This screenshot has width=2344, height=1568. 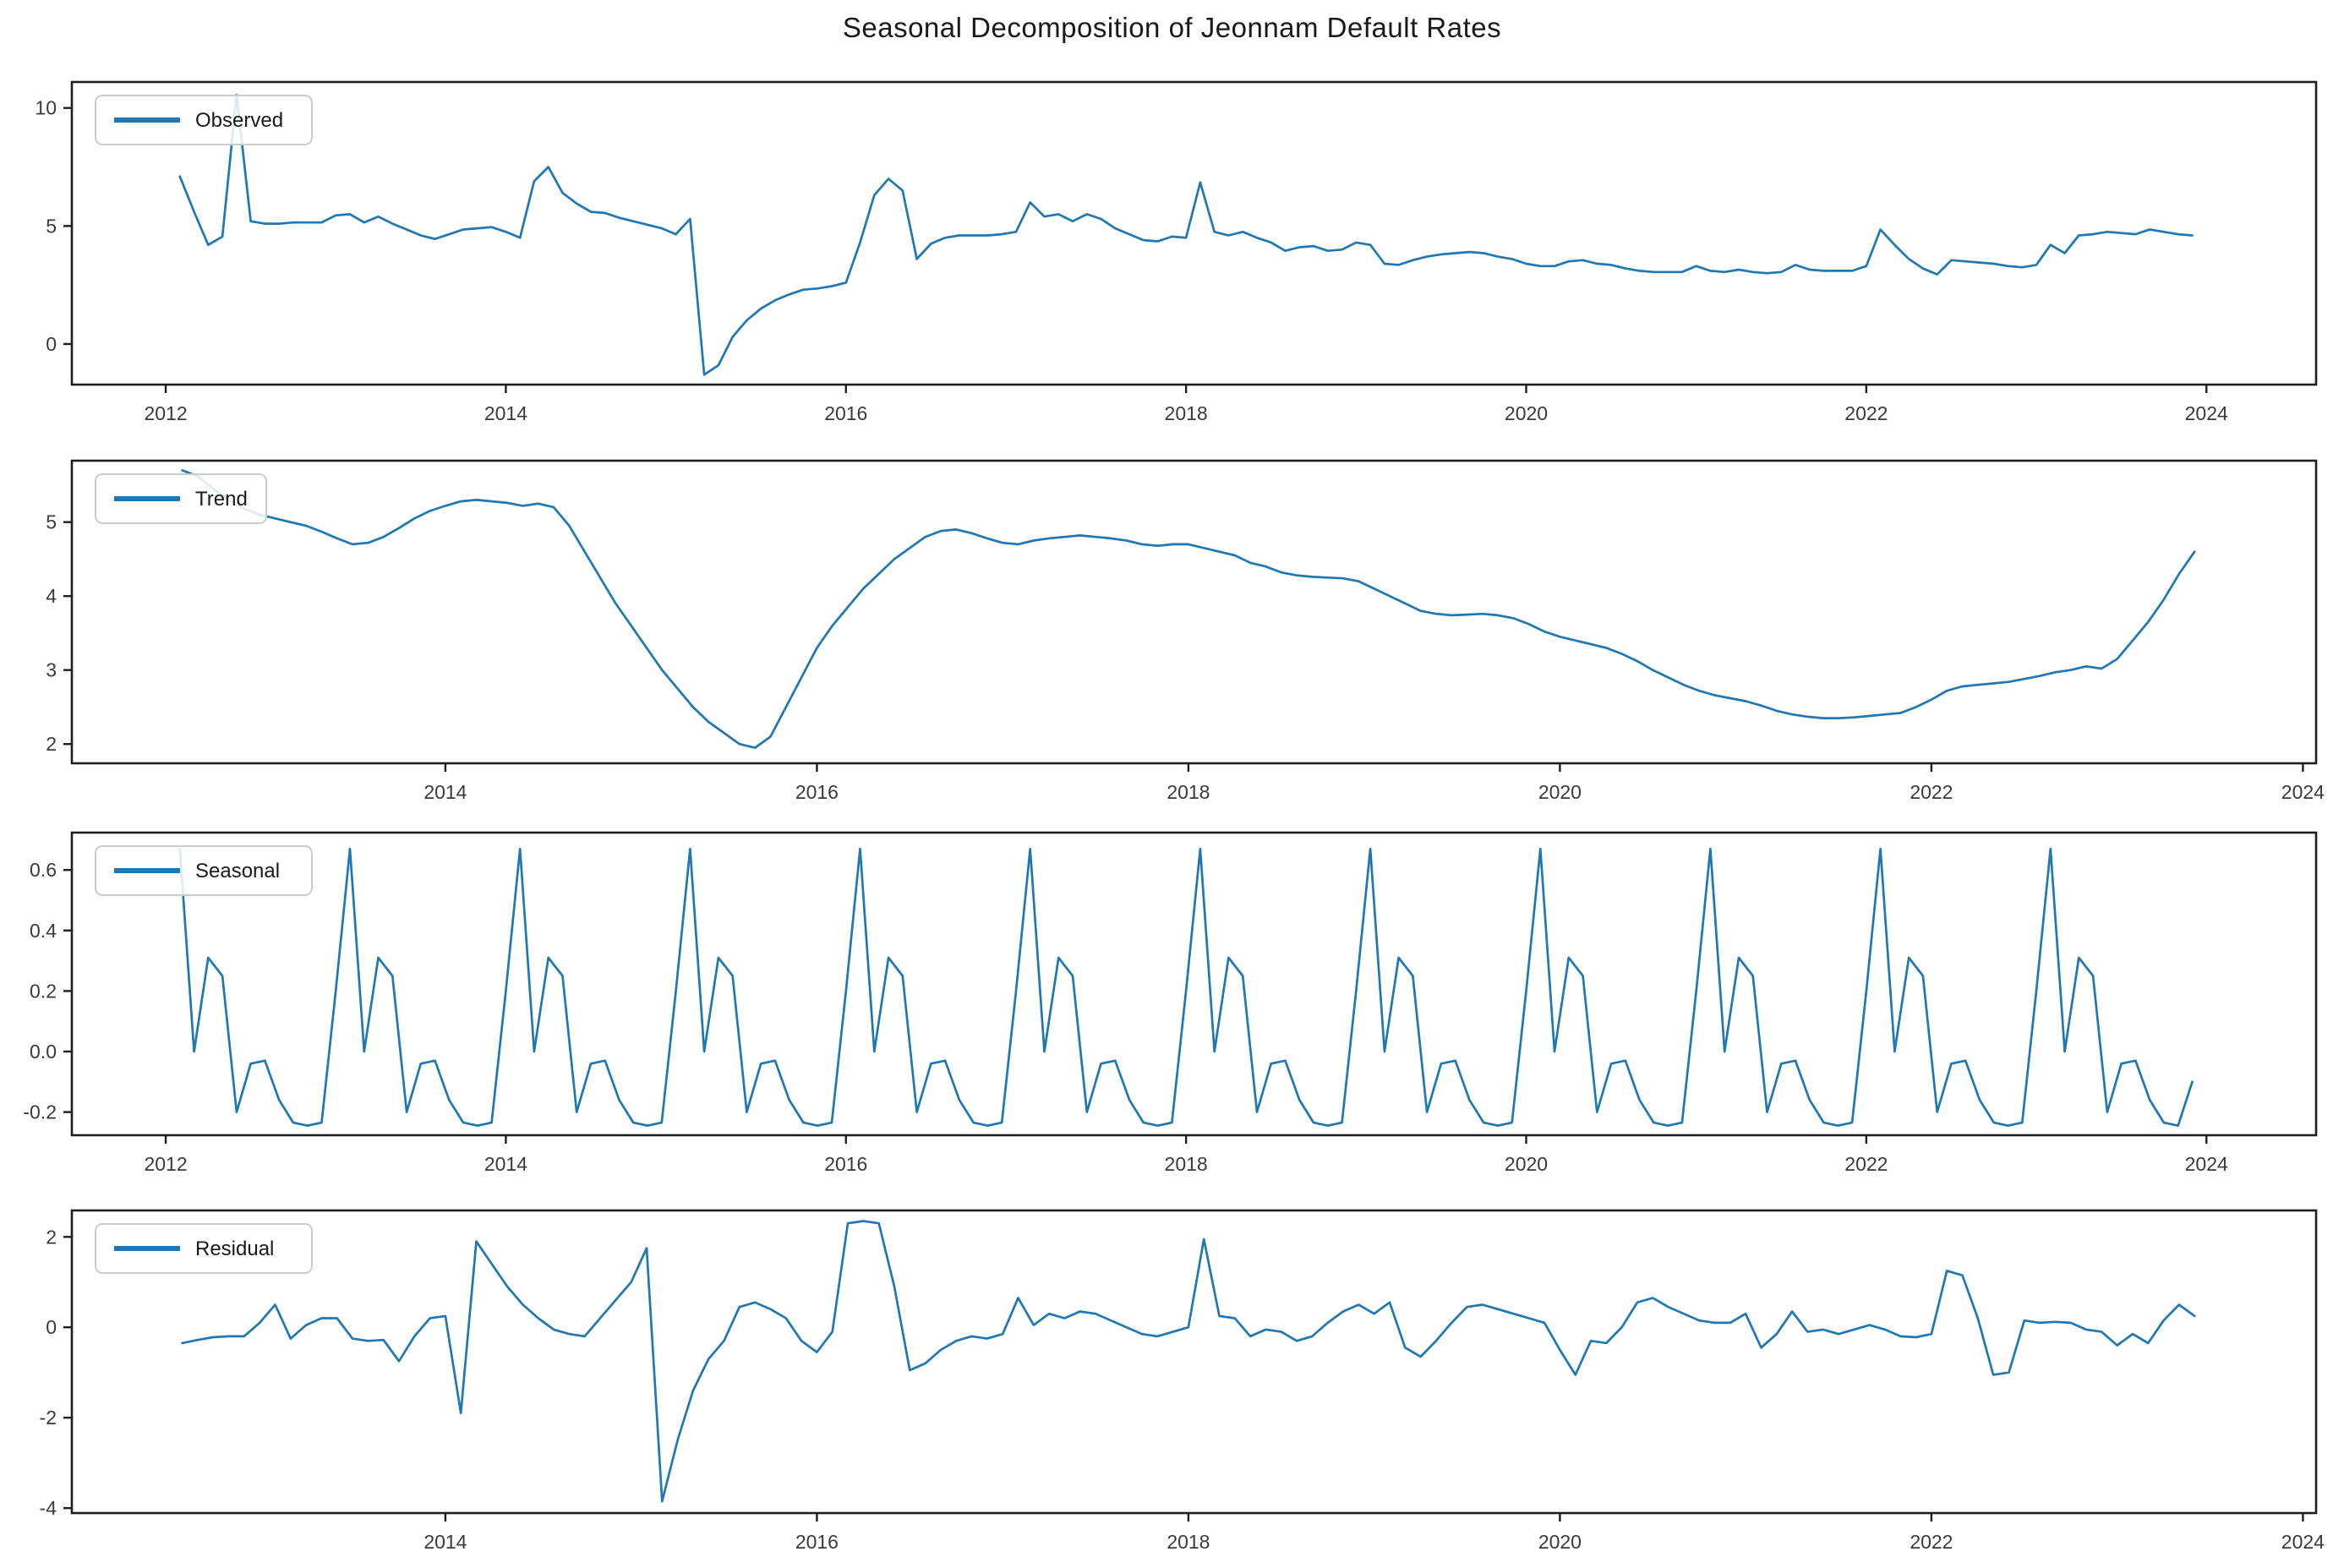 What do you see at coordinates (445, 1542) in the screenshot?
I see `residual-x-tick-label: 2014` at bounding box center [445, 1542].